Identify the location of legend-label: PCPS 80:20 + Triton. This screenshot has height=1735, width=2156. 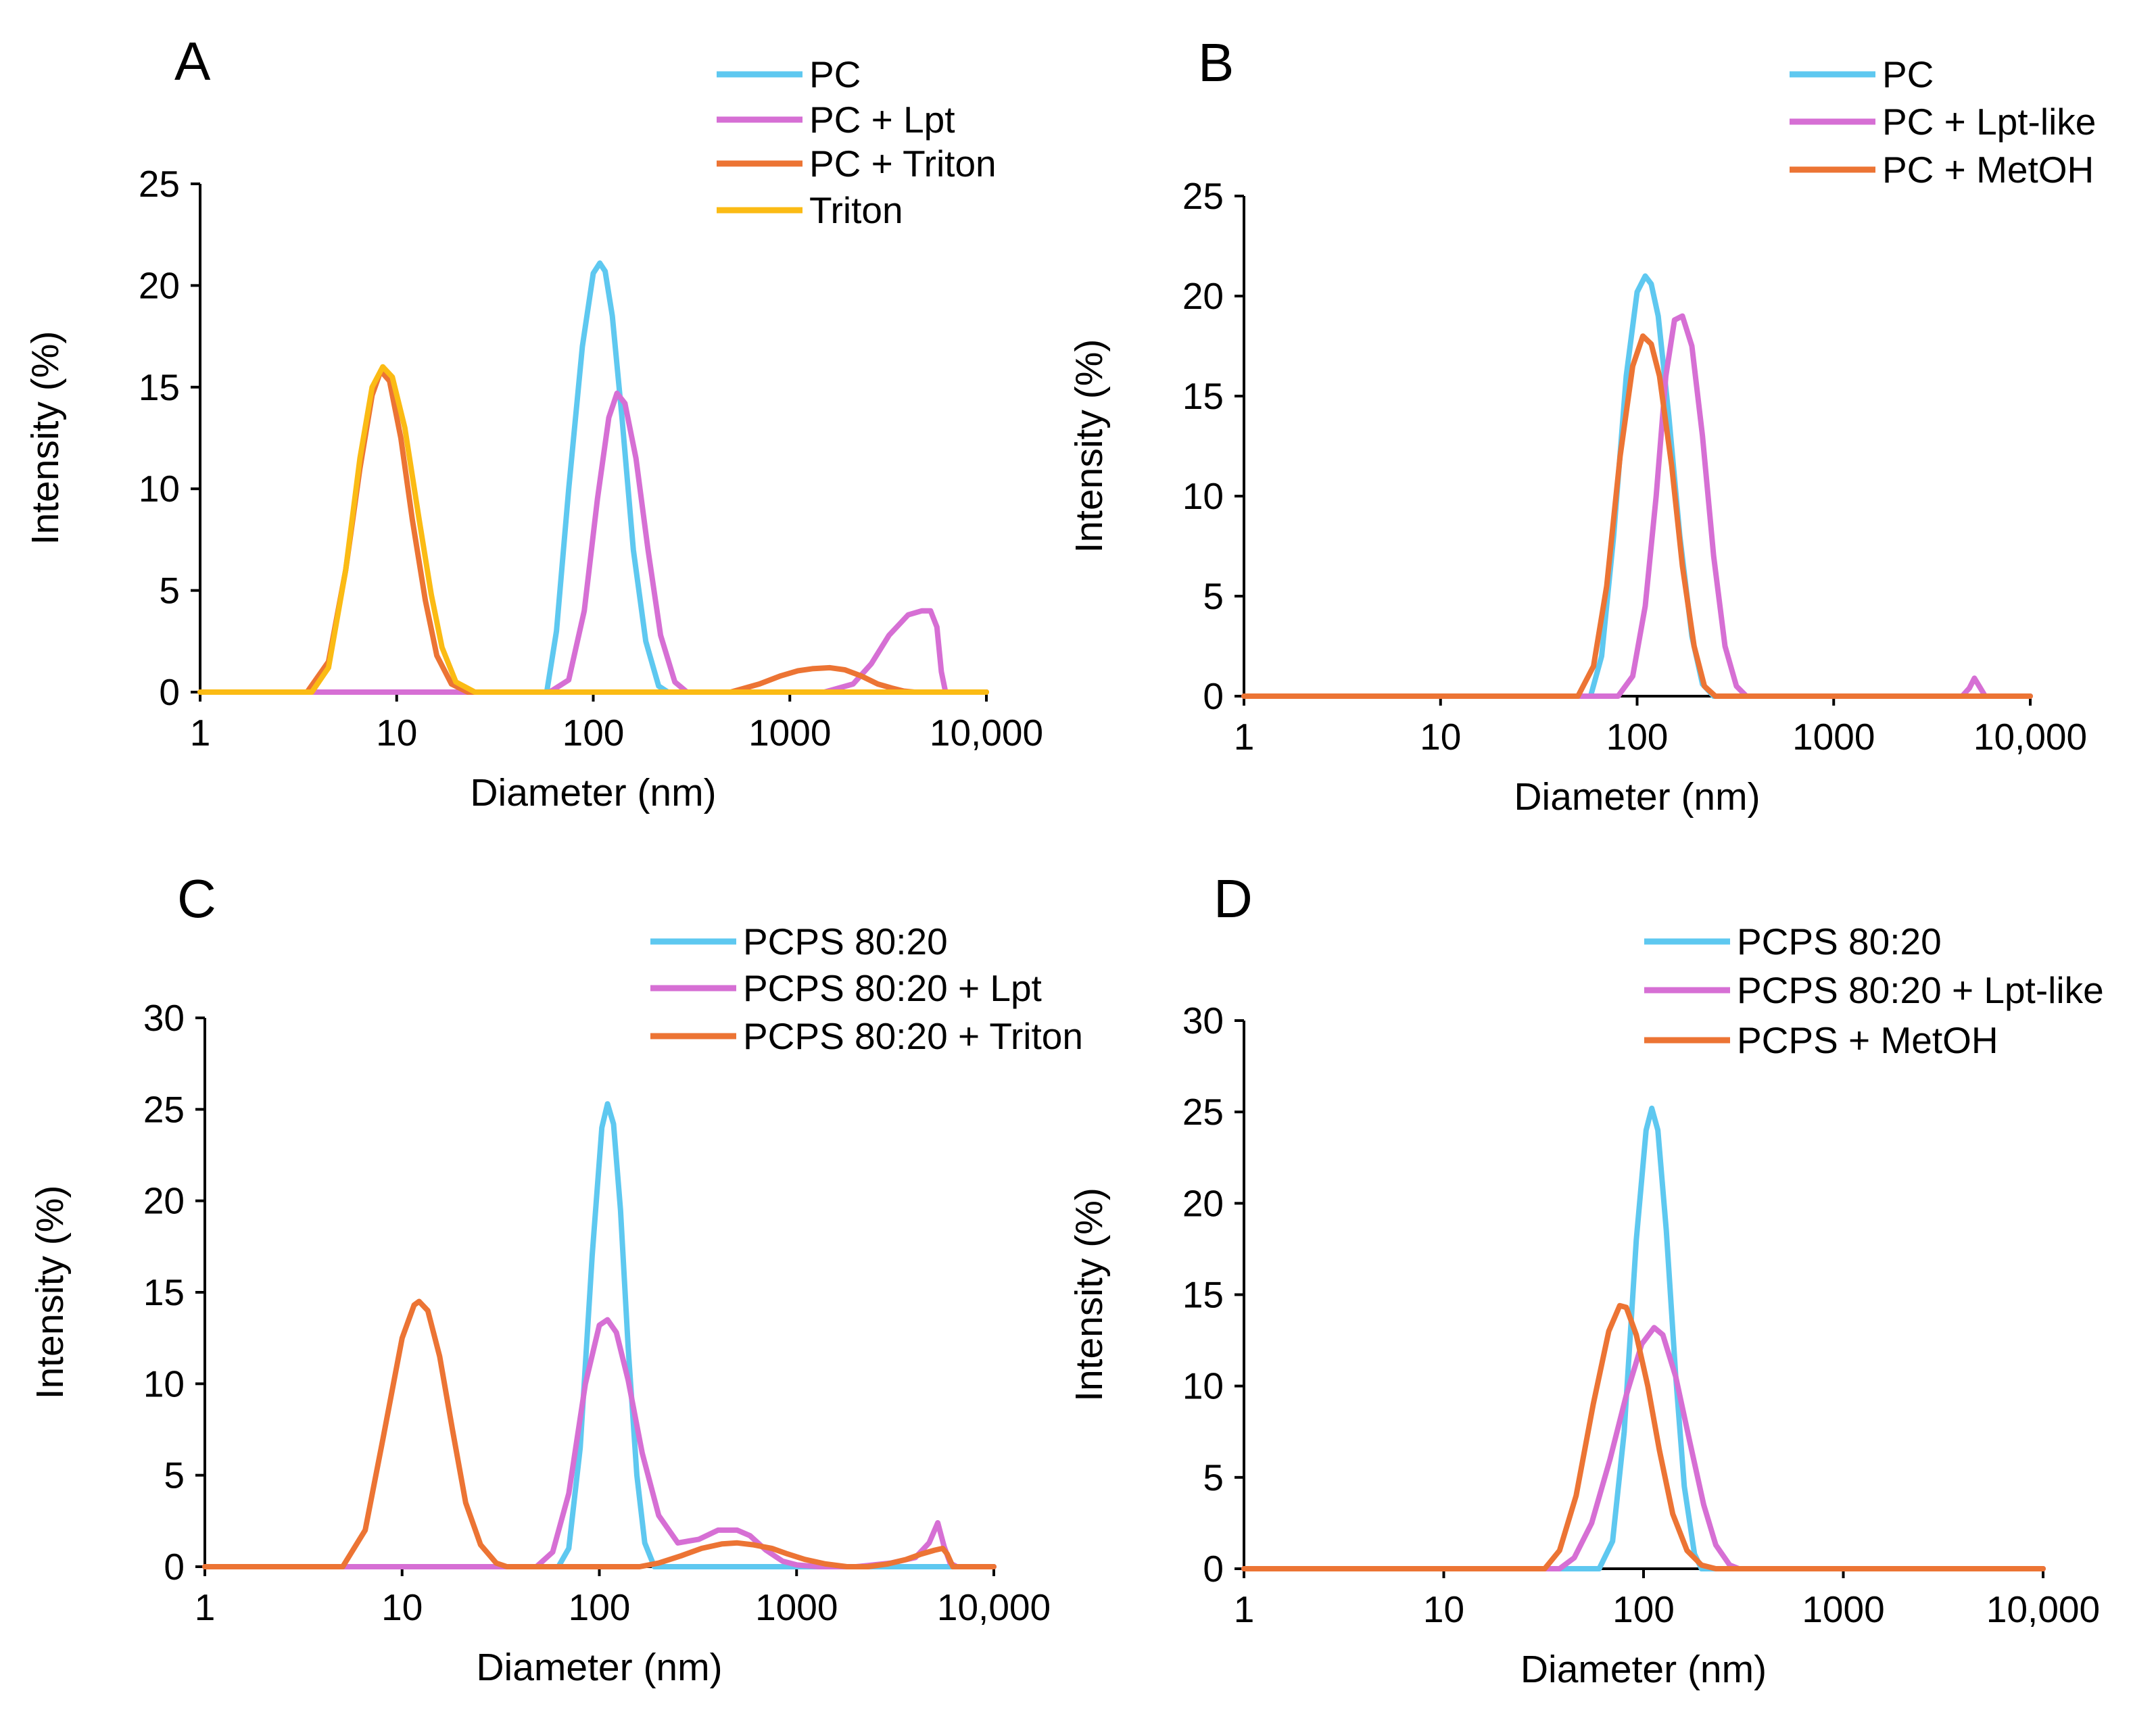
(913, 1036).